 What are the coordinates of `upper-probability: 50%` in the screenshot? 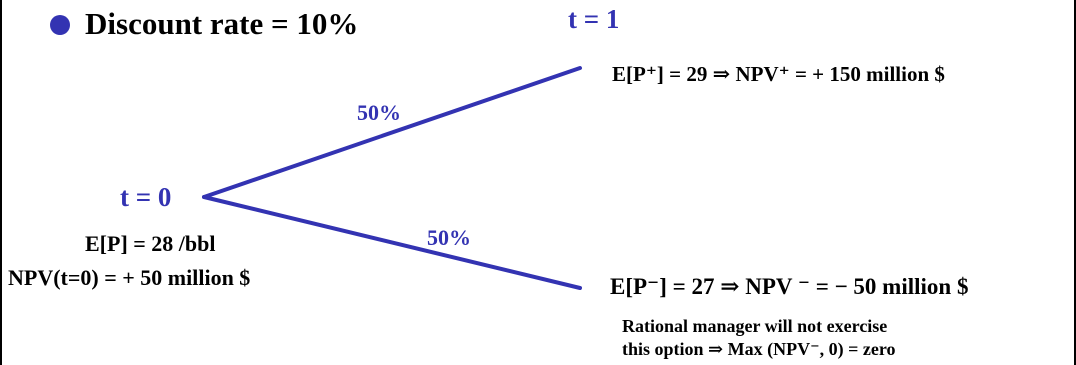 It's located at (379, 112).